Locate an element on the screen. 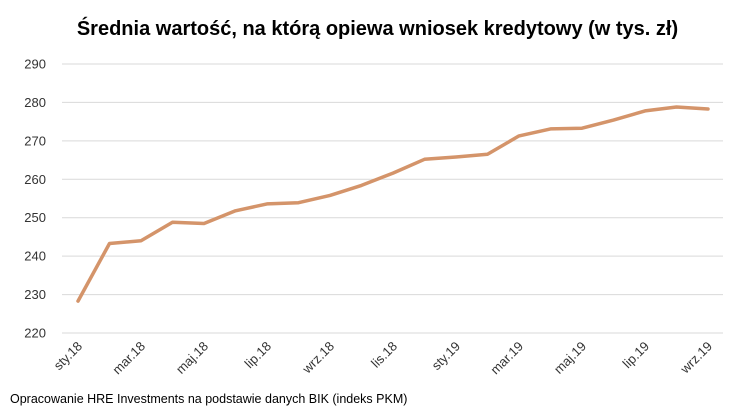 The height and width of the screenshot is (418, 755). x-tick-label: sty.18 is located at coordinates (68, 356).